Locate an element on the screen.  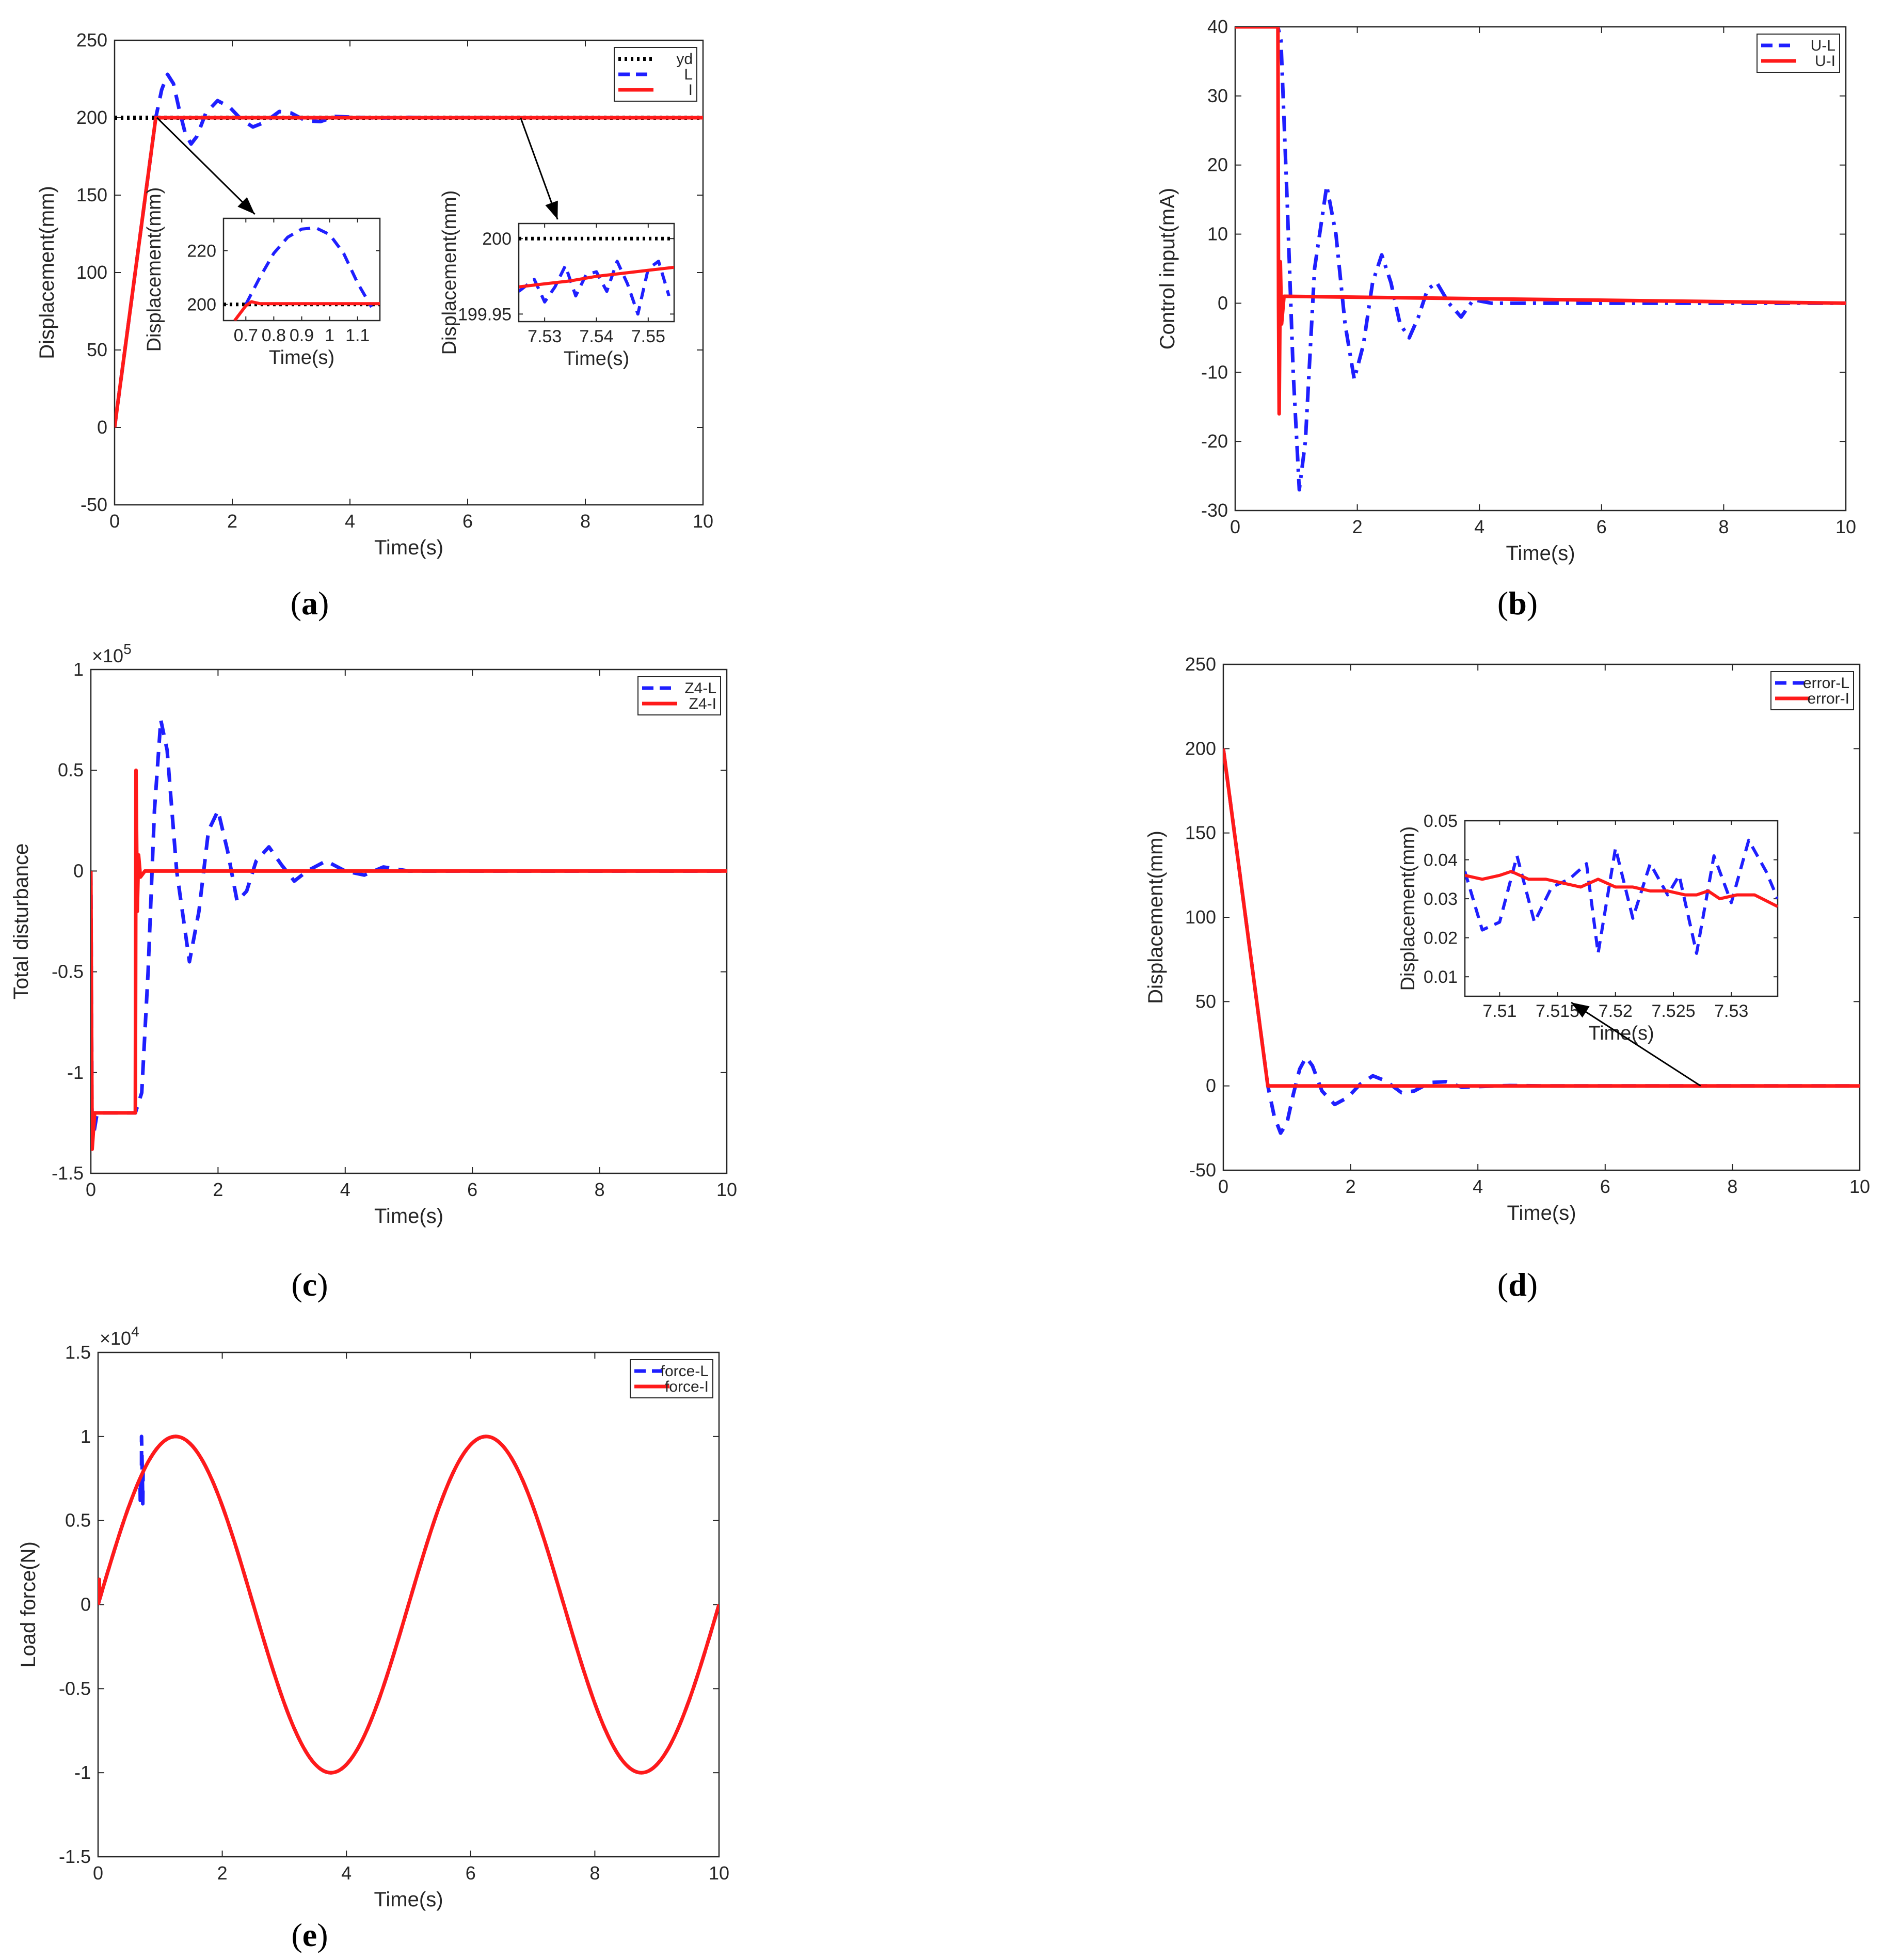
y-tick-label: 220 is located at coordinates (201, 251).